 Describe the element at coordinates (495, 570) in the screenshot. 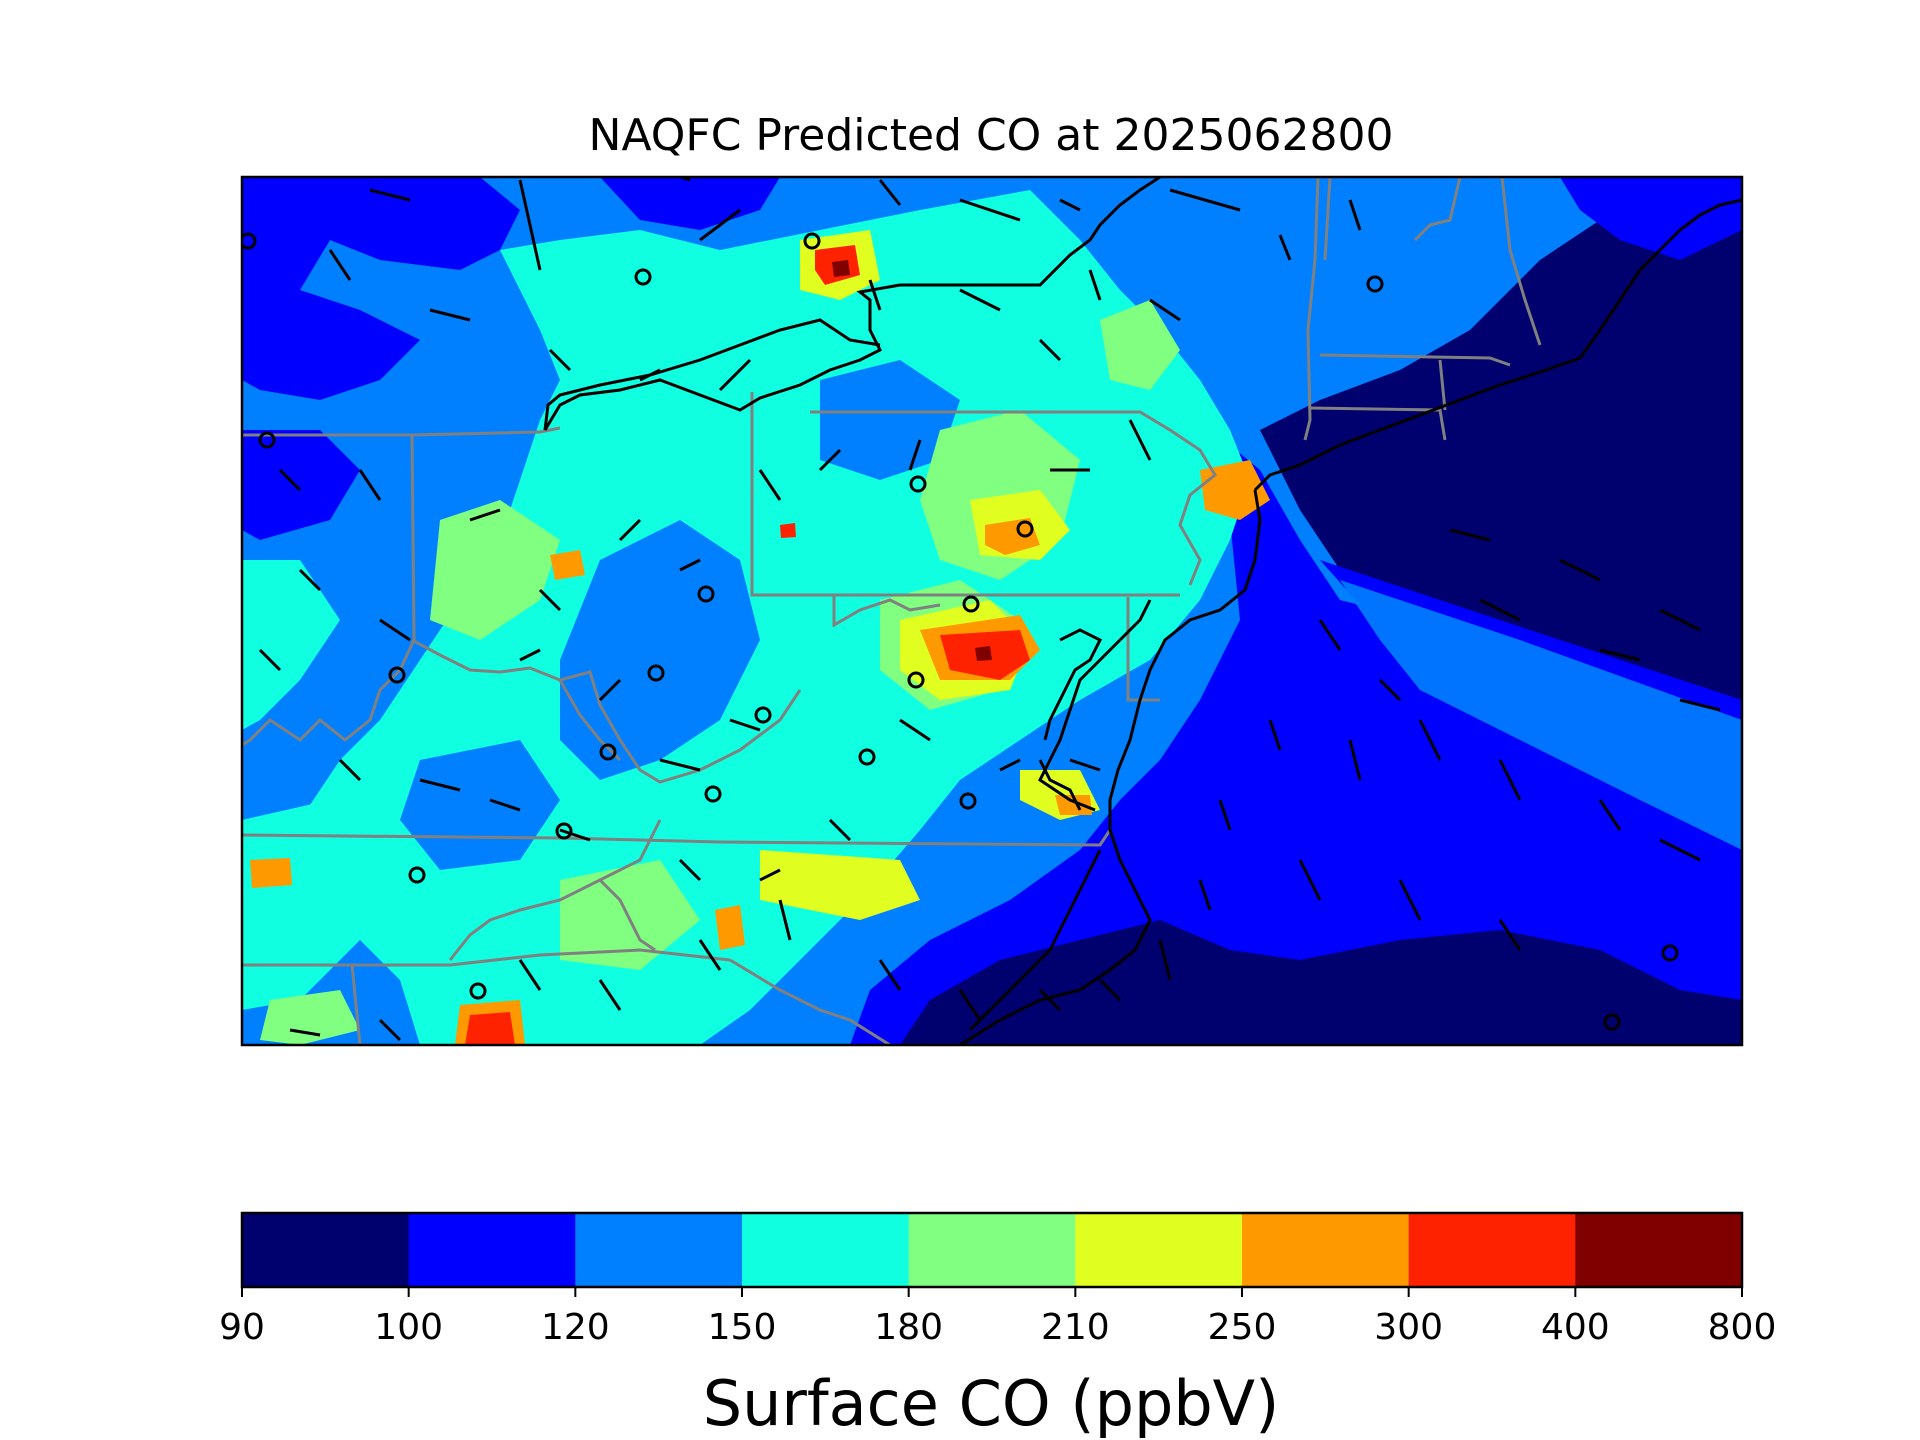

I see `co-band-180-210-ohio` at that location.